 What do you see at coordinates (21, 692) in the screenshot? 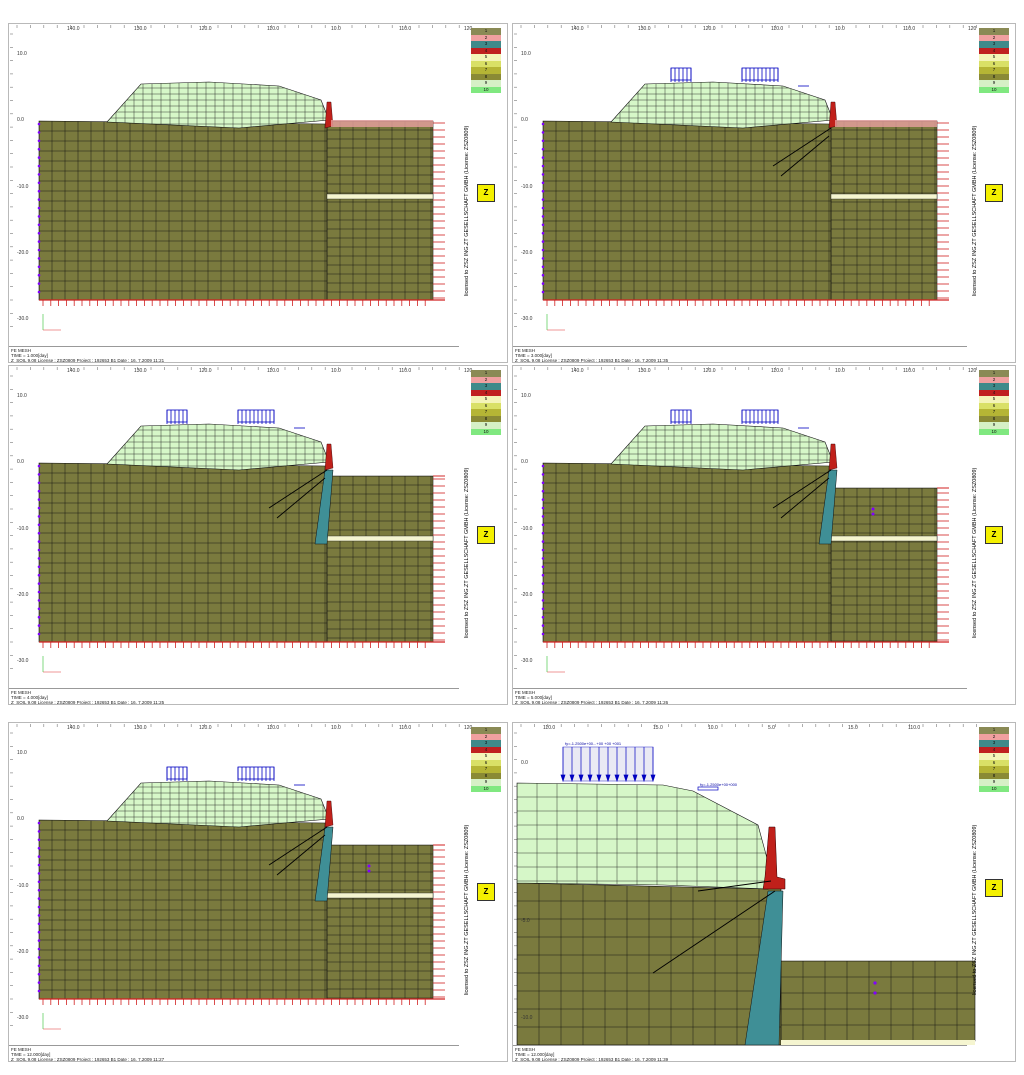
I see `footer-line: FE MESH` at bounding box center [21, 692].